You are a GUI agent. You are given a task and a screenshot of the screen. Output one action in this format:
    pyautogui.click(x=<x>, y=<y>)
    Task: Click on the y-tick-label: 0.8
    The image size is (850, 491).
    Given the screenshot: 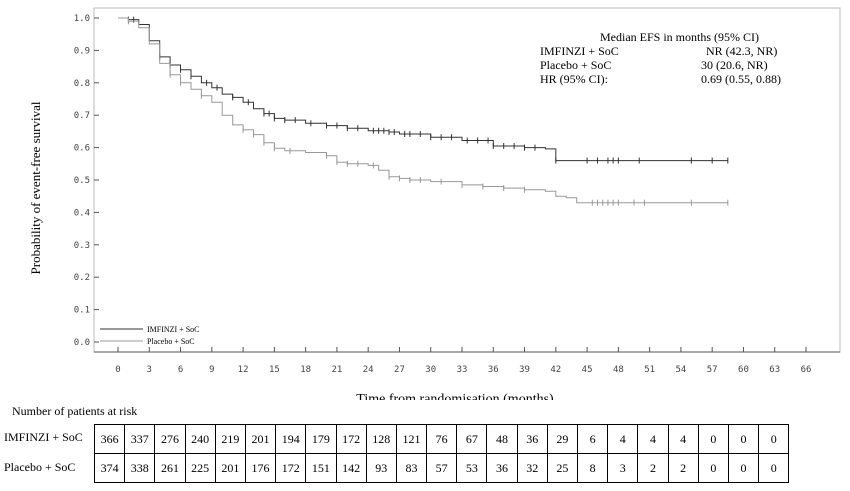 What is the action you would take?
    pyautogui.click(x=82, y=84)
    